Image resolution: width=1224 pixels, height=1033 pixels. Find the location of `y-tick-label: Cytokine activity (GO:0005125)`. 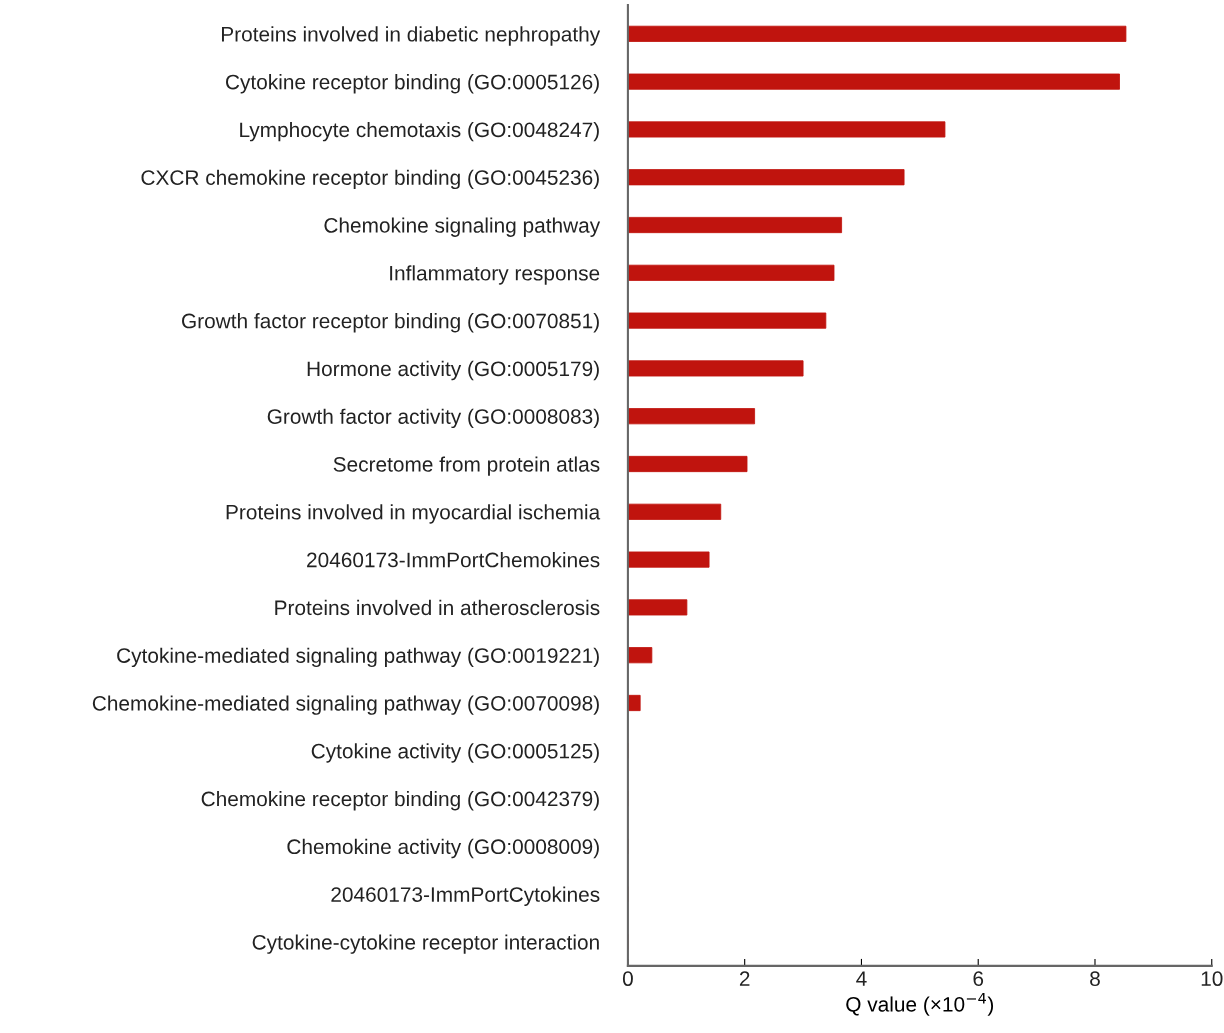

y-tick-label: Cytokine activity (GO:0005125) is located at coordinates (455, 753).